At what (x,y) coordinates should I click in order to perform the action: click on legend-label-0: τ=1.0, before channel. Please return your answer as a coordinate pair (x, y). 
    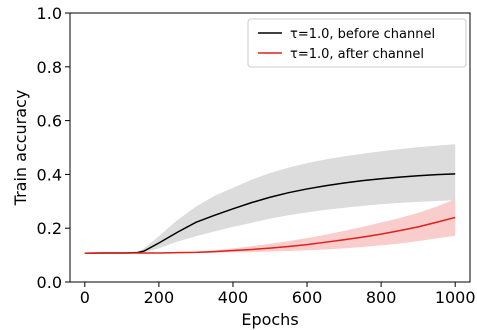
    Looking at the image, I should click on (362, 34).